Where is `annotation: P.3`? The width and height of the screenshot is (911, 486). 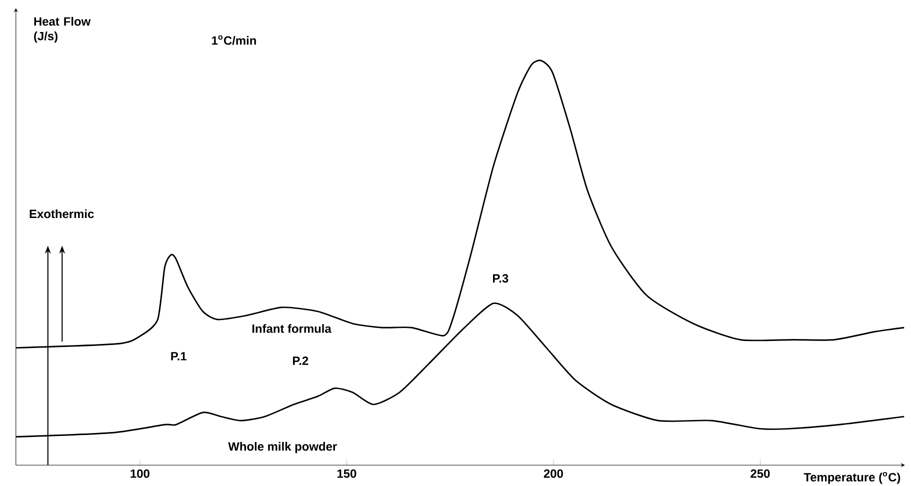 annotation: P.3 is located at coordinates (500, 278).